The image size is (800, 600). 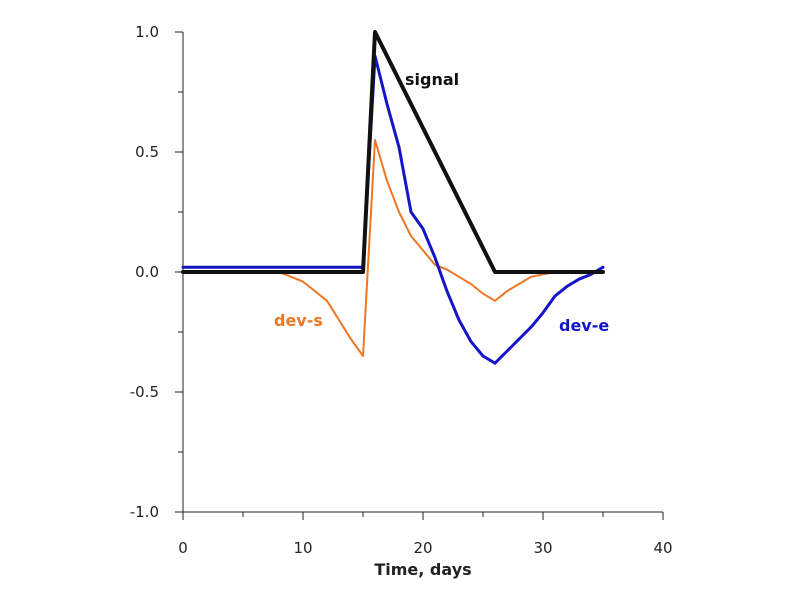 What do you see at coordinates (542, 548) in the screenshot?
I see `x-tick-label: 30` at bounding box center [542, 548].